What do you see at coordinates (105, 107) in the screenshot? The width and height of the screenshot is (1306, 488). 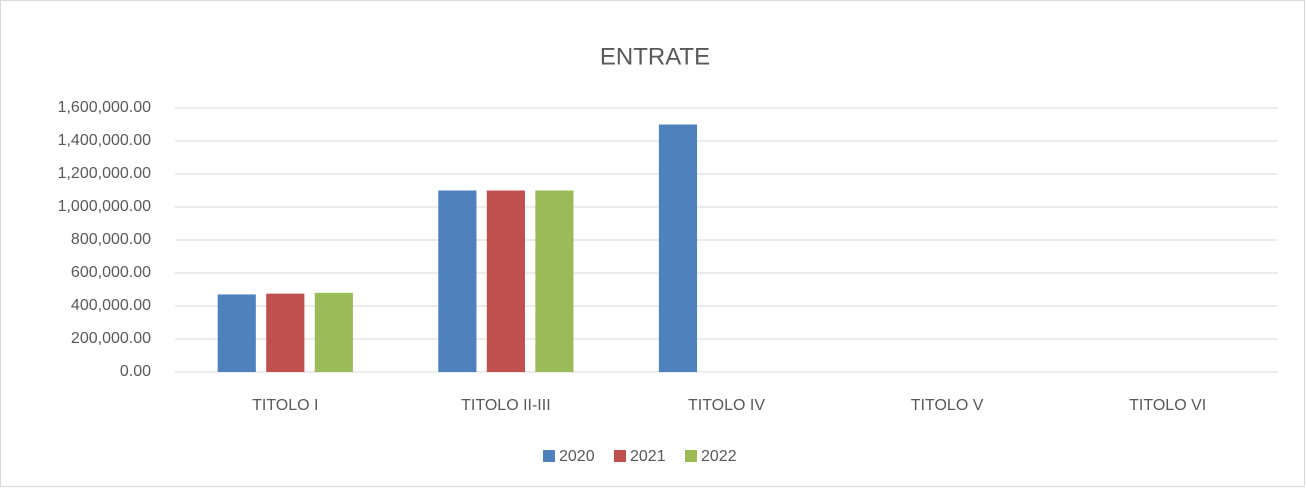 I see `y-tick-label: 1,600,000.00` at bounding box center [105, 107].